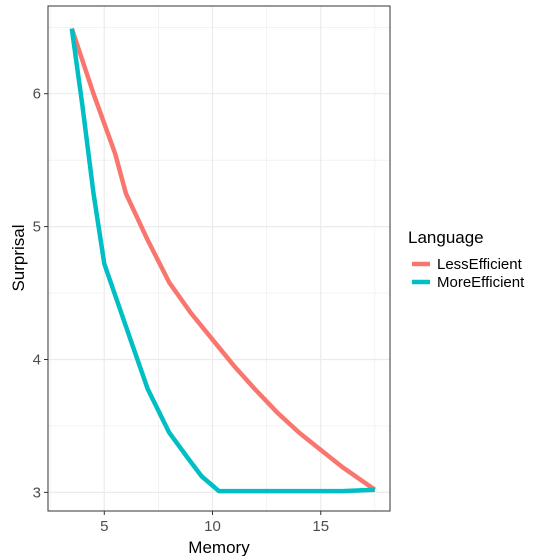 The width and height of the screenshot is (558, 556). What do you see at coordinates (212, 526) in the screenshot?
I see `x-tick-label: 10` at bounding box center [212, 526].